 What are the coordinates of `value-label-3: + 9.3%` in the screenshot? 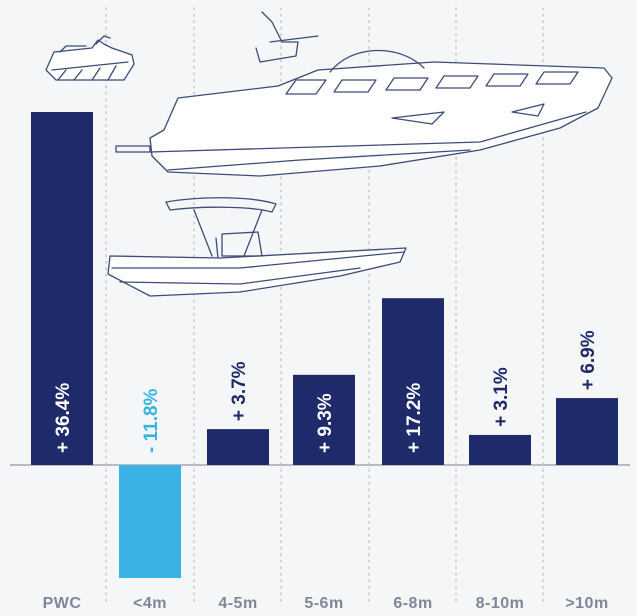 It's located at (325, 423).